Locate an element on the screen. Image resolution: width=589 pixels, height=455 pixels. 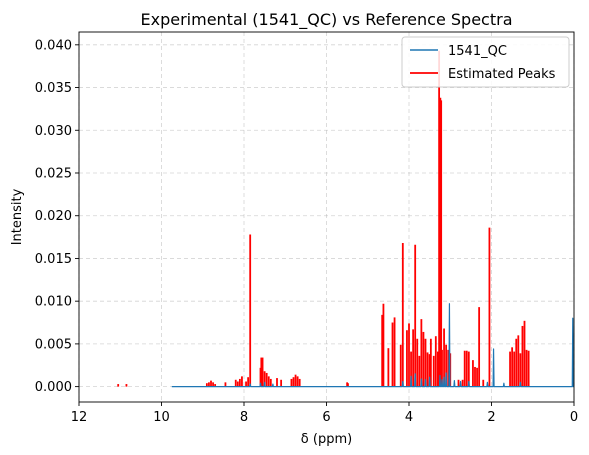
x-axis-ticks: 12 10 8 6 4 2 0 is located at coordinates (324, 413).